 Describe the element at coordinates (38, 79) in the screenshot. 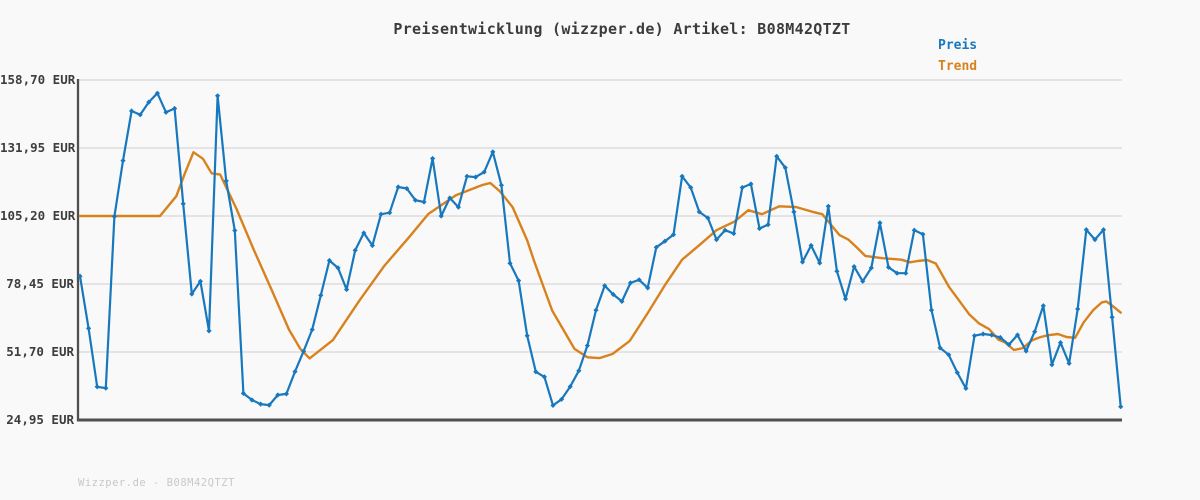

I see `y-axis-tick-label: 158,70 EUR` at that location.